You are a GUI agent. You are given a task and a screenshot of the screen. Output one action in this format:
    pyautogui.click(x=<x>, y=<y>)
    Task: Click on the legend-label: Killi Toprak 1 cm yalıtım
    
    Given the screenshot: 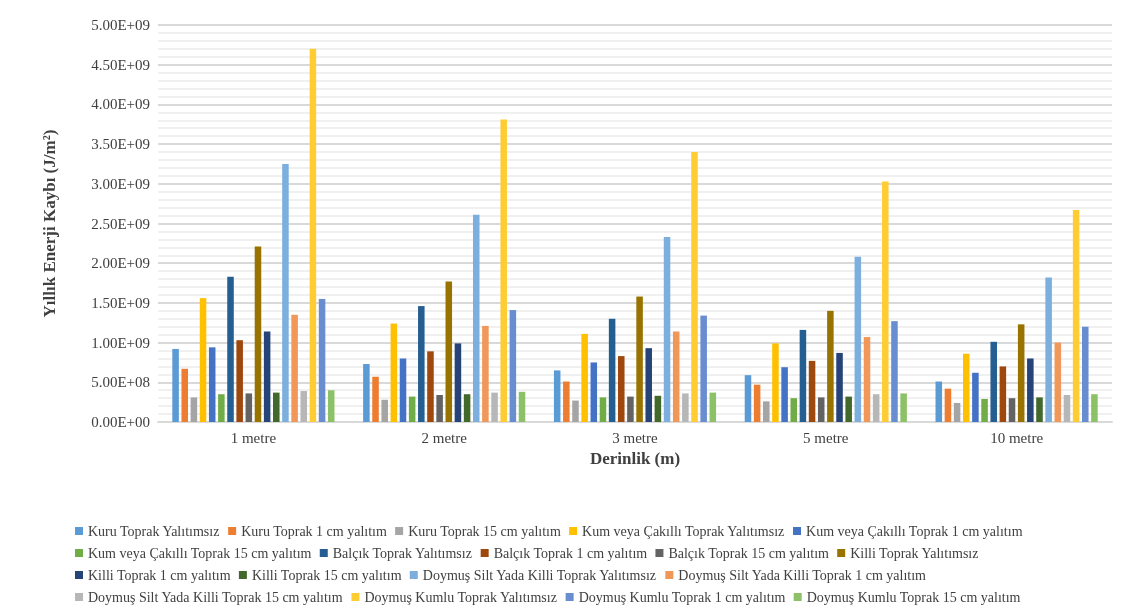 What is the action you would take?
    pyautogui.click(x=159, y=575)
    